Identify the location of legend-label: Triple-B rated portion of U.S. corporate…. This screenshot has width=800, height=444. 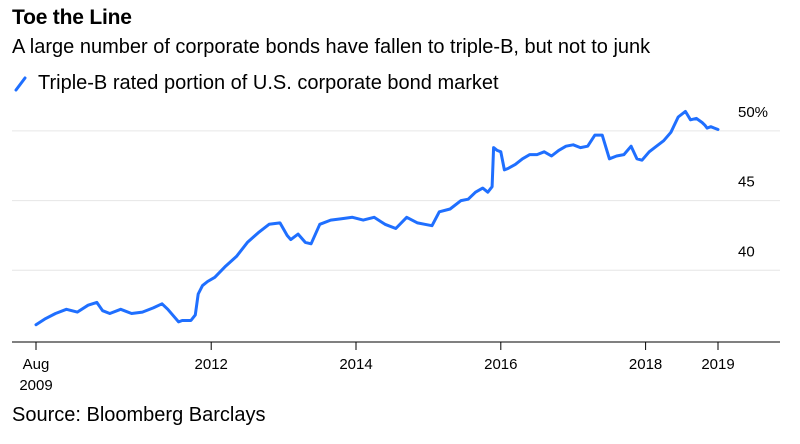
(268, 83).